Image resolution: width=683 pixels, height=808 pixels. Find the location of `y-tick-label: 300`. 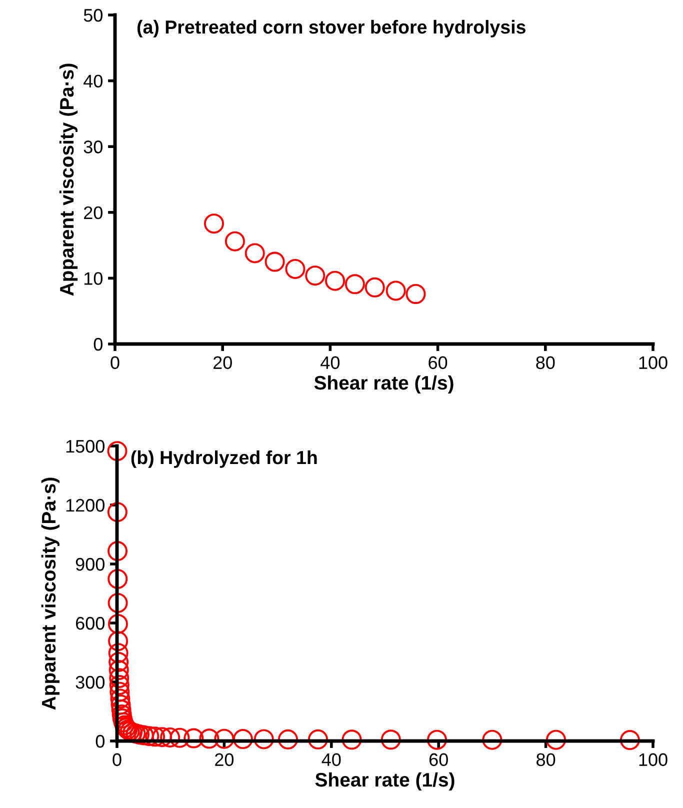

y-tick-label: 300 is located at coordinates (90, 682).